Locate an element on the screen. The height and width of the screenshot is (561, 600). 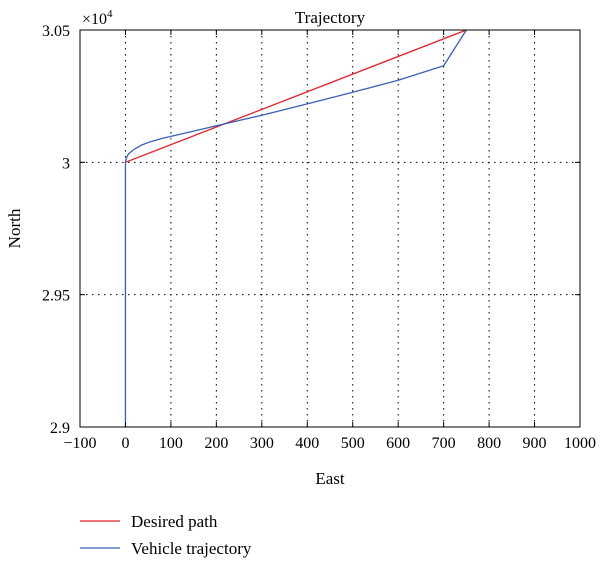
x-tick-label: 1000 is located at coordinates (580, 443).